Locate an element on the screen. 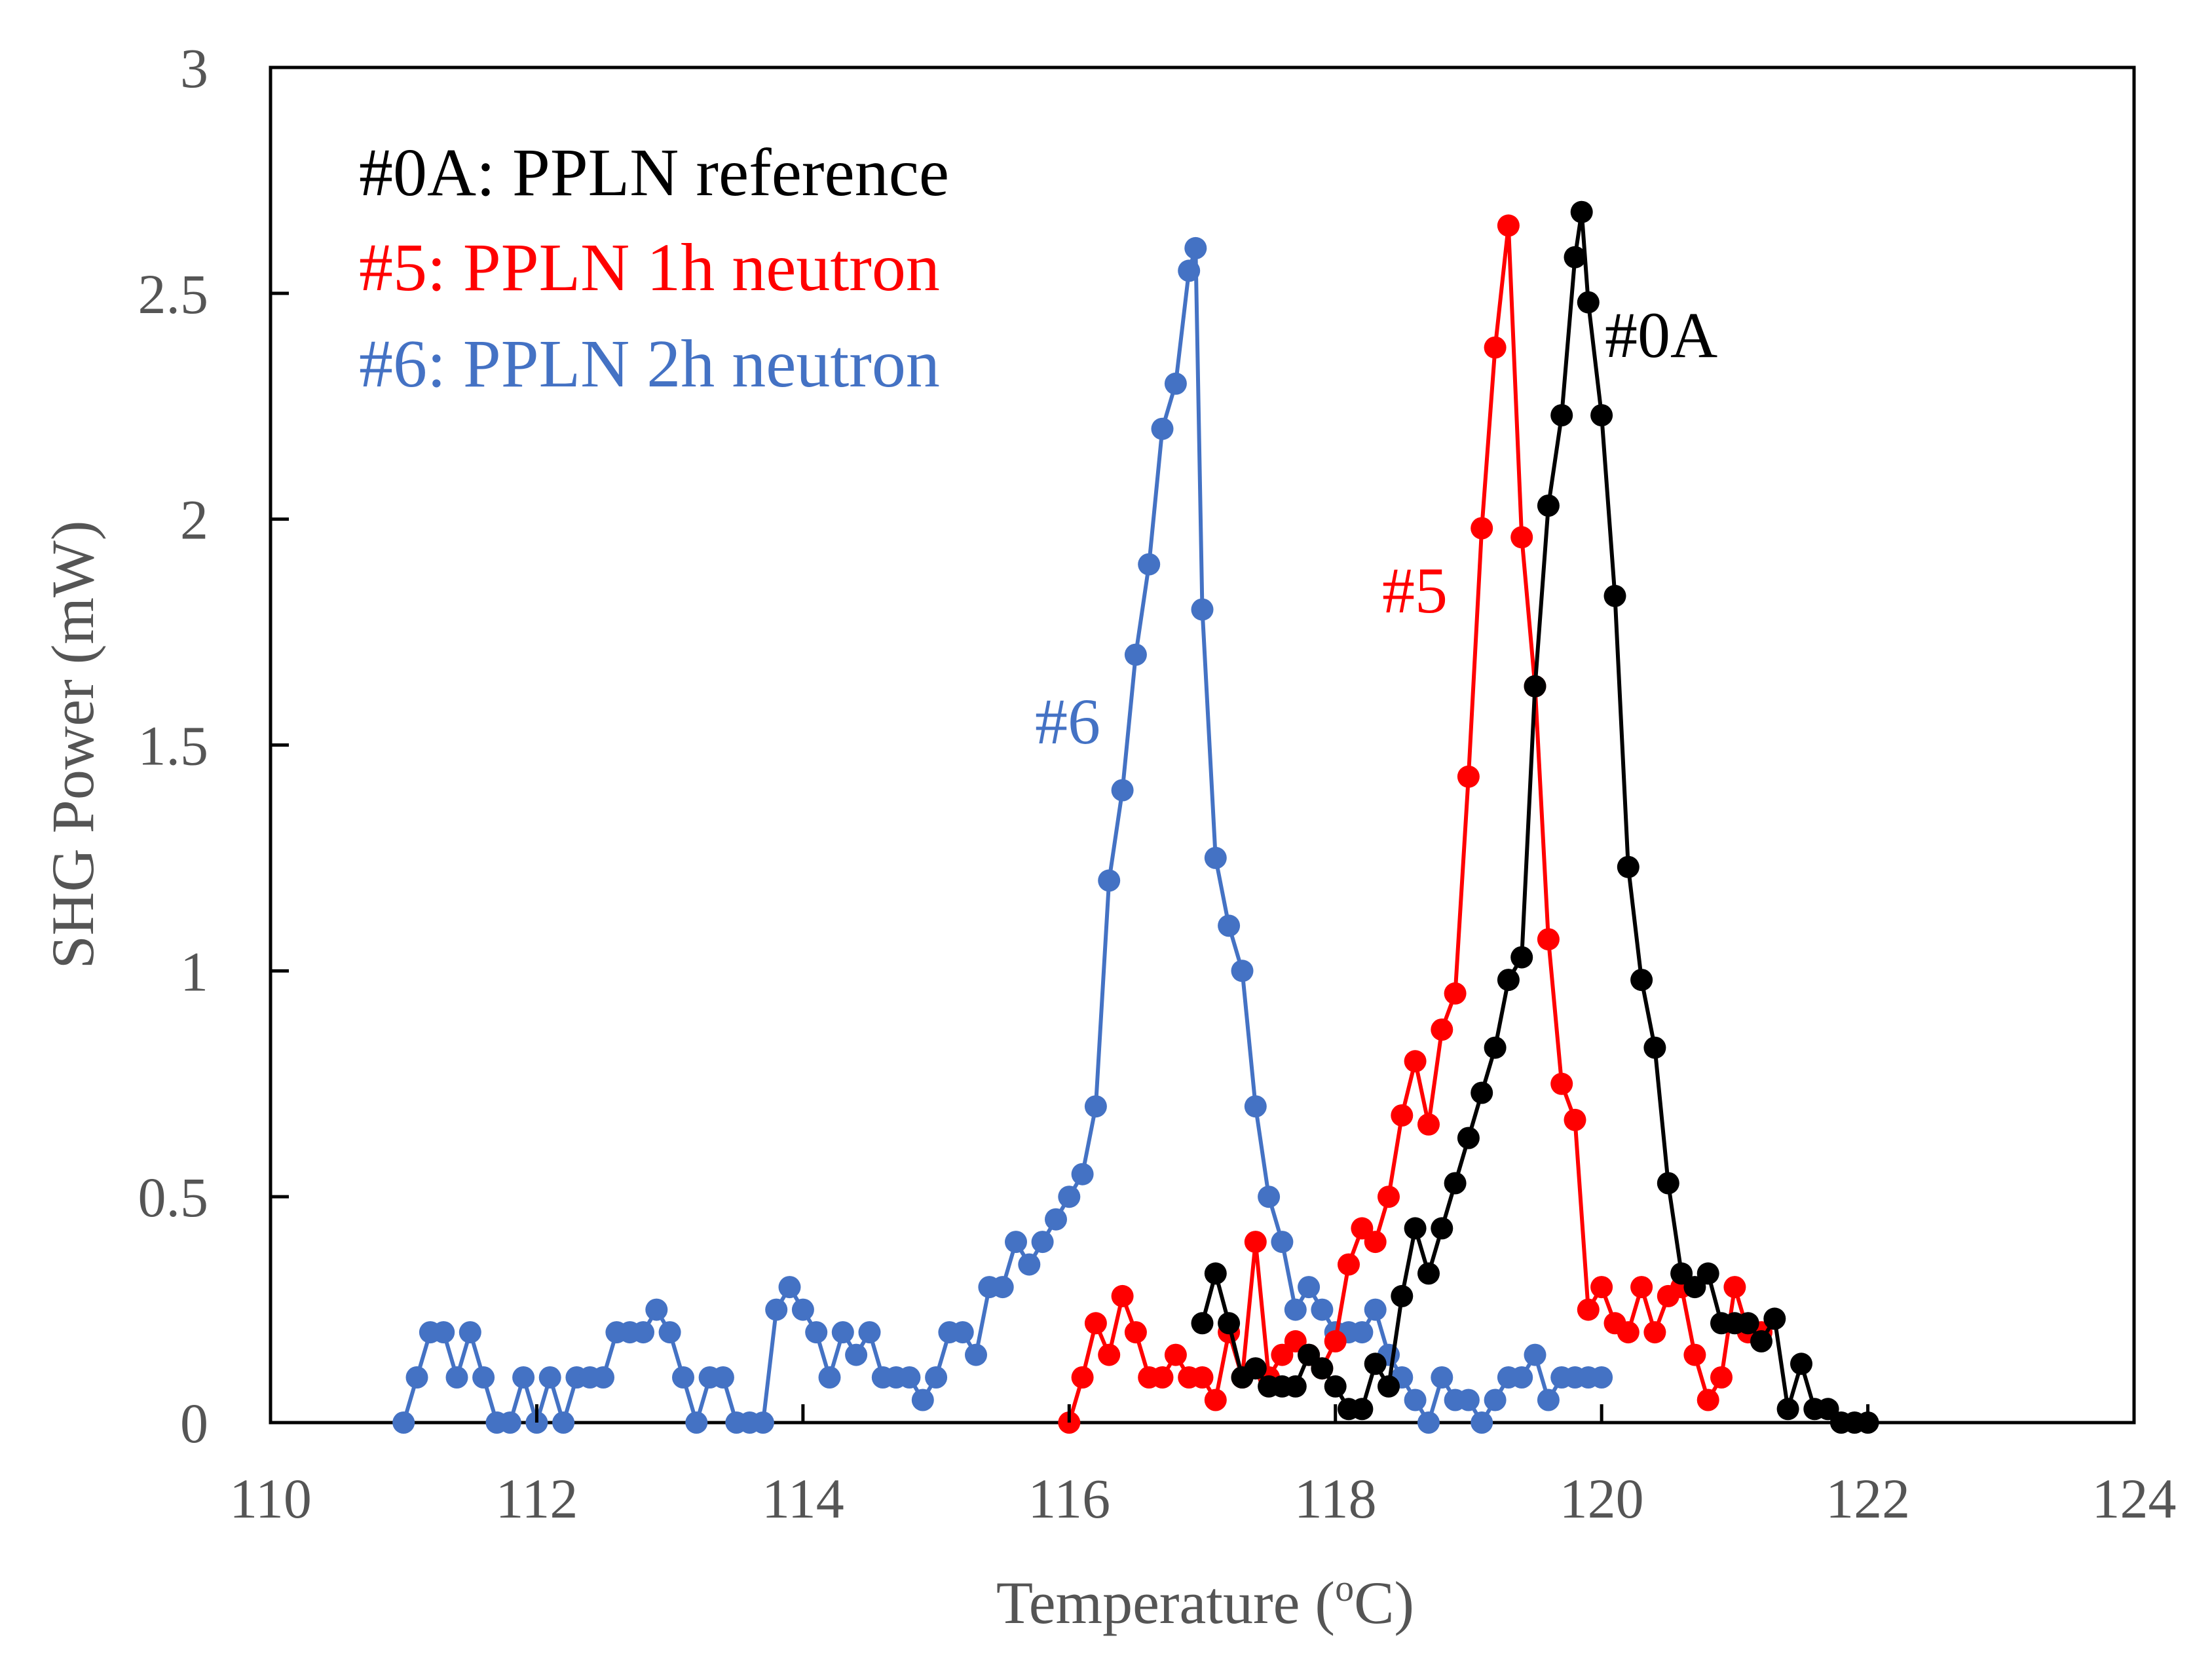 The width and height of the screenshot is (2212, 1661). x-axis-title-tail: C) is located at coordinates (1384, 1602).